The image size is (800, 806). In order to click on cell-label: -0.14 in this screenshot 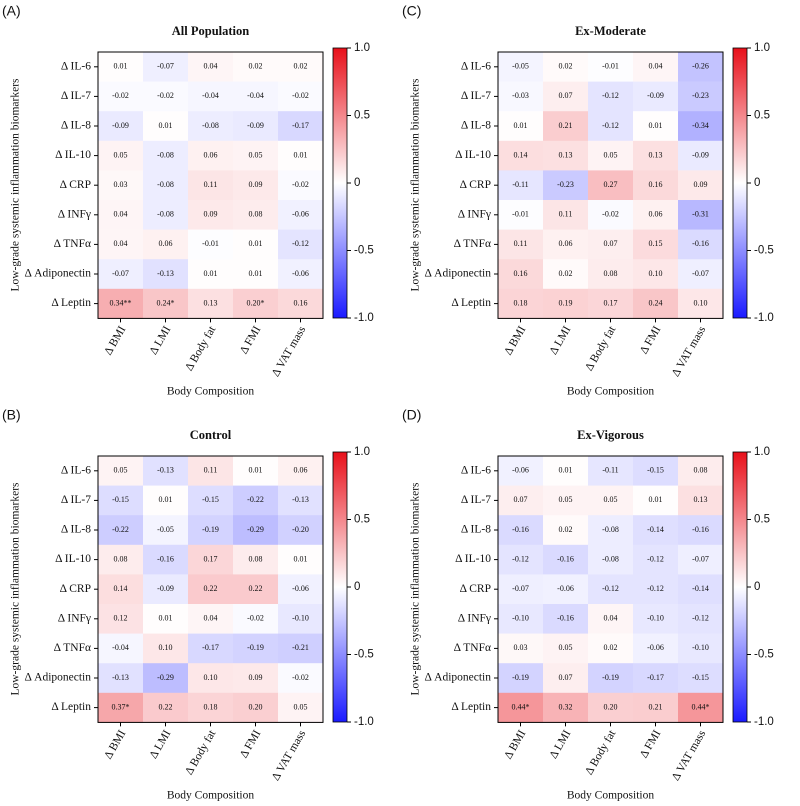, I will do `click(700, 588)`.